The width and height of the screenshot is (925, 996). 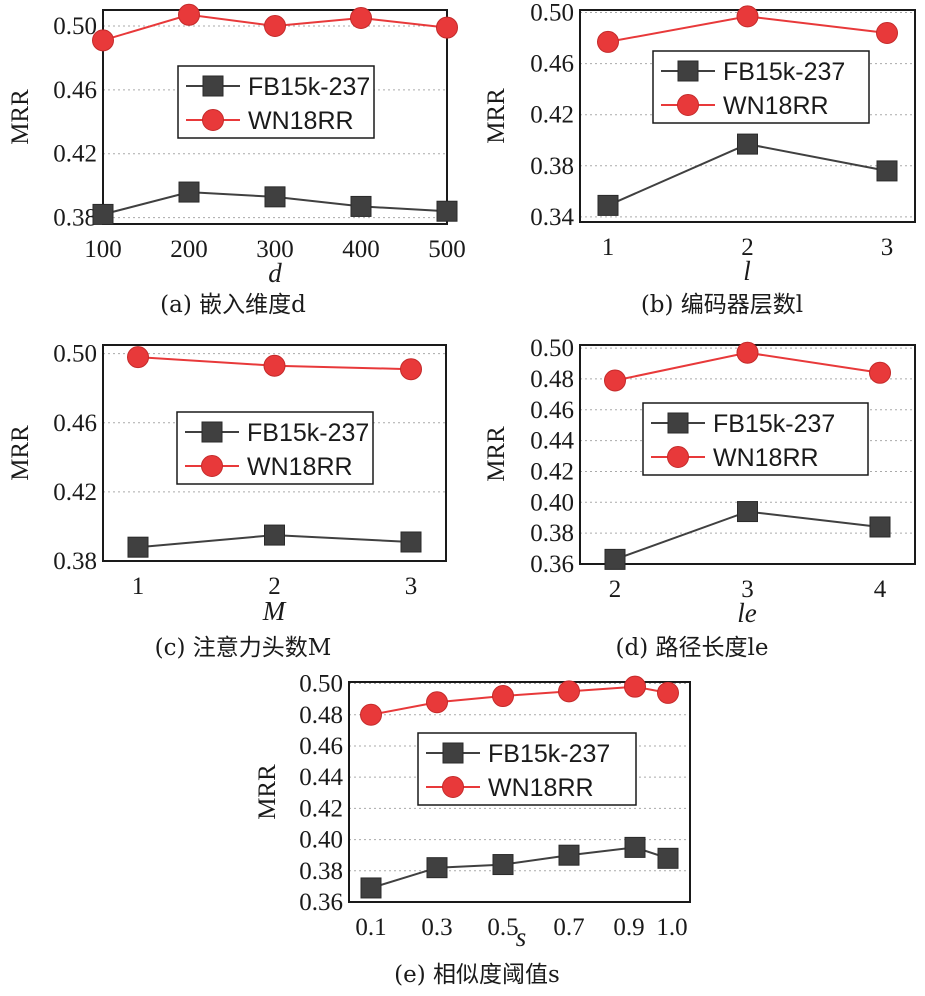 What do you see at coordinates (370, 927) in the screenshot?
I see `x-tick-label: 0.1` at bounding box center [370, 927].